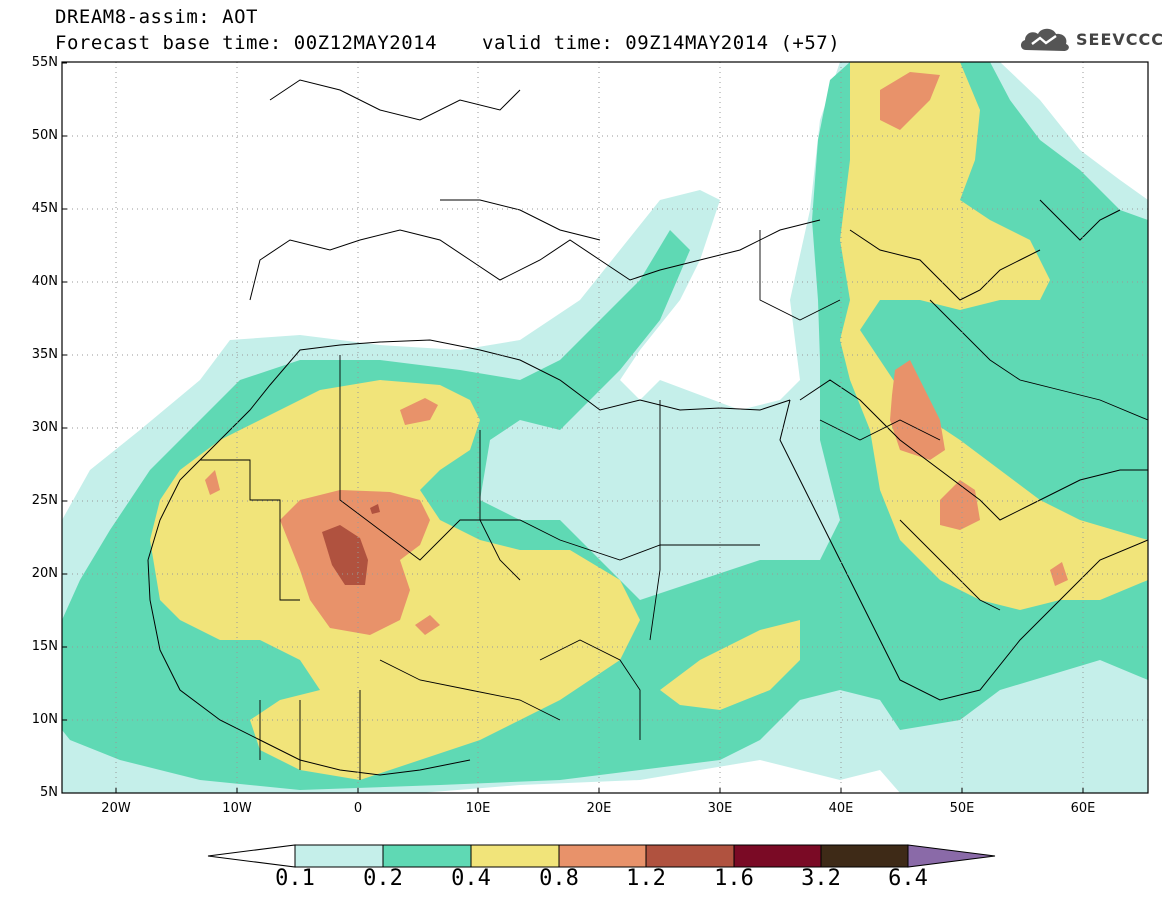  What do you see at coordinates (951, 856) in the screenshot?
I see `colorbar-high-arrow` at bounding box center [951, 856].